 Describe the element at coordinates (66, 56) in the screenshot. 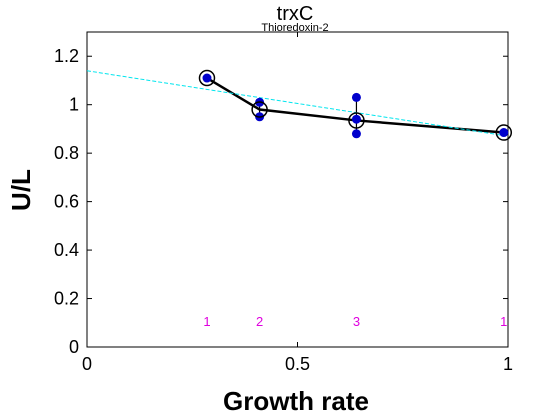

I see `y-tick-label: 1.2` at that location.